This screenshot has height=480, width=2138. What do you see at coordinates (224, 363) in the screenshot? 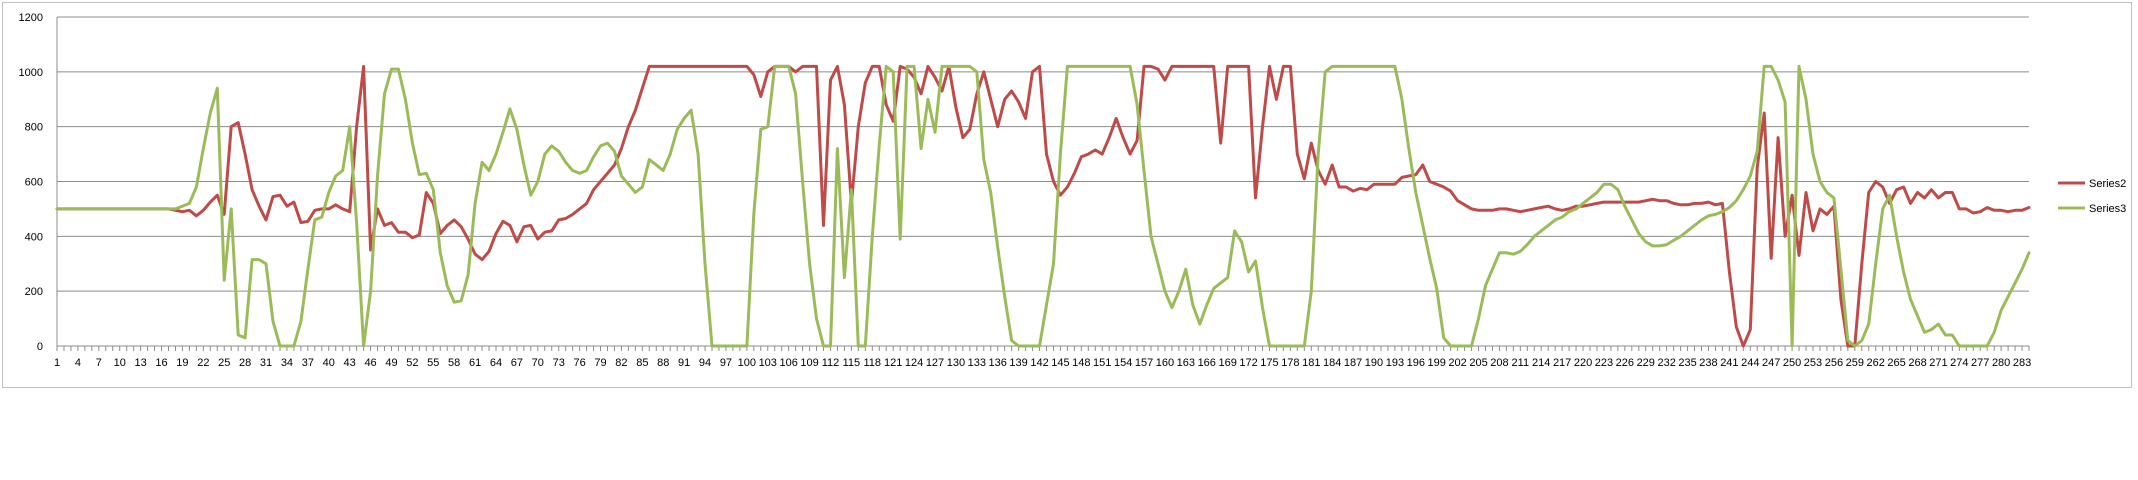
I see `x-tick-label: 25` at bounding box center [224, 363].